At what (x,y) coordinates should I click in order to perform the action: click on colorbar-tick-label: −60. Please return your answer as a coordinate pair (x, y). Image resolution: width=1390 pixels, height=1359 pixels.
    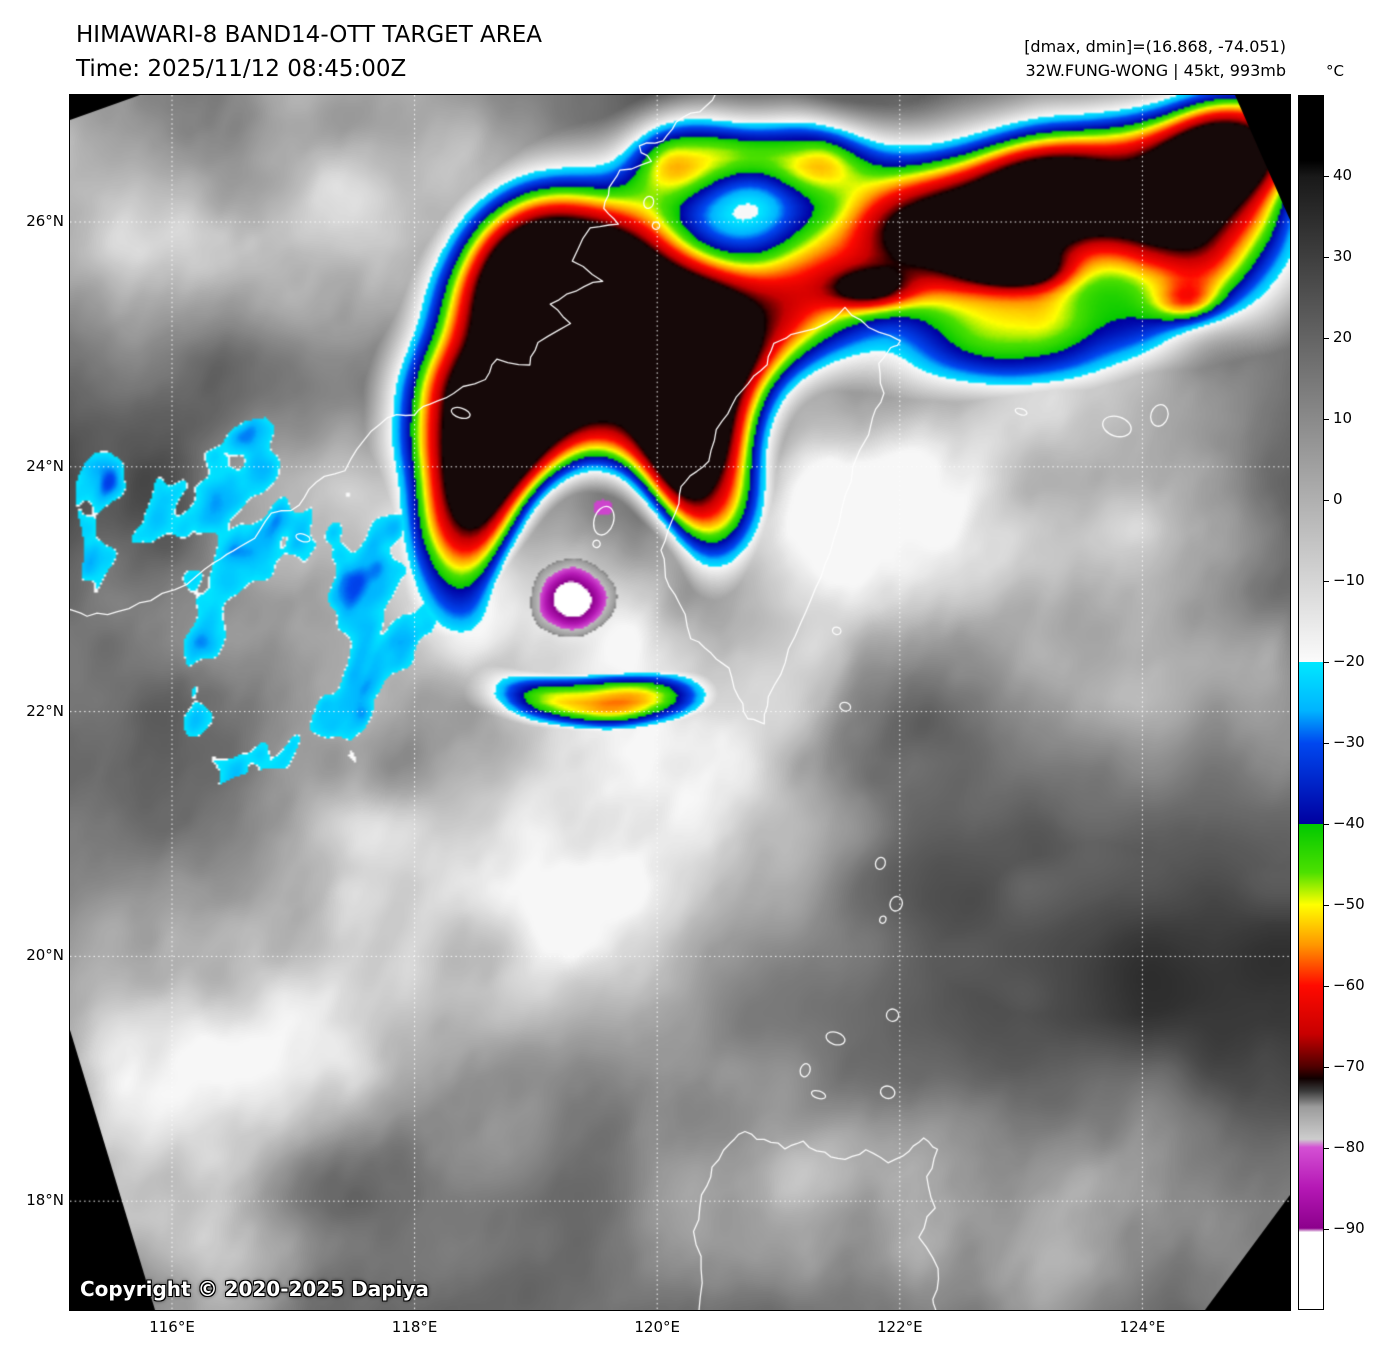
    Looking at the image, I should click on (1349, 985).